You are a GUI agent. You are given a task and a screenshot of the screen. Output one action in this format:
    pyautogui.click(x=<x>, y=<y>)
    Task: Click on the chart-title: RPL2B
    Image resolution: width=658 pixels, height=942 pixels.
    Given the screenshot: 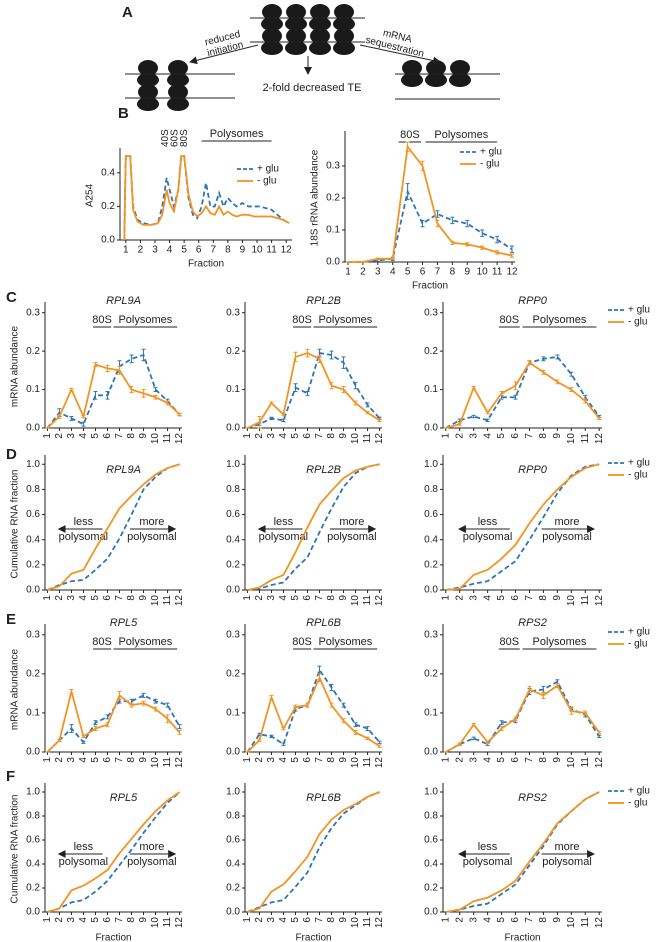 What is the action you would take?
    pyautogui.click(x=323, y=301)
    